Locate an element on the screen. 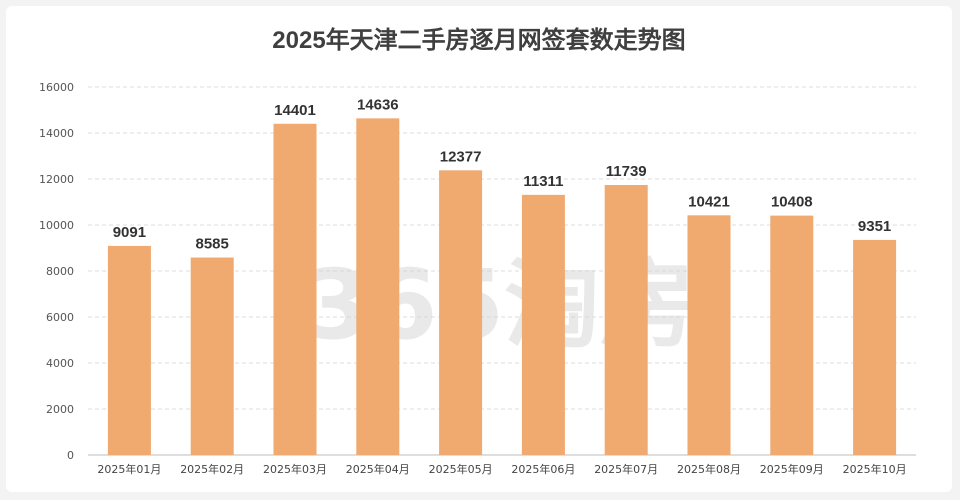  y-tick-label: 2000 is located at coordinates (60, 409).